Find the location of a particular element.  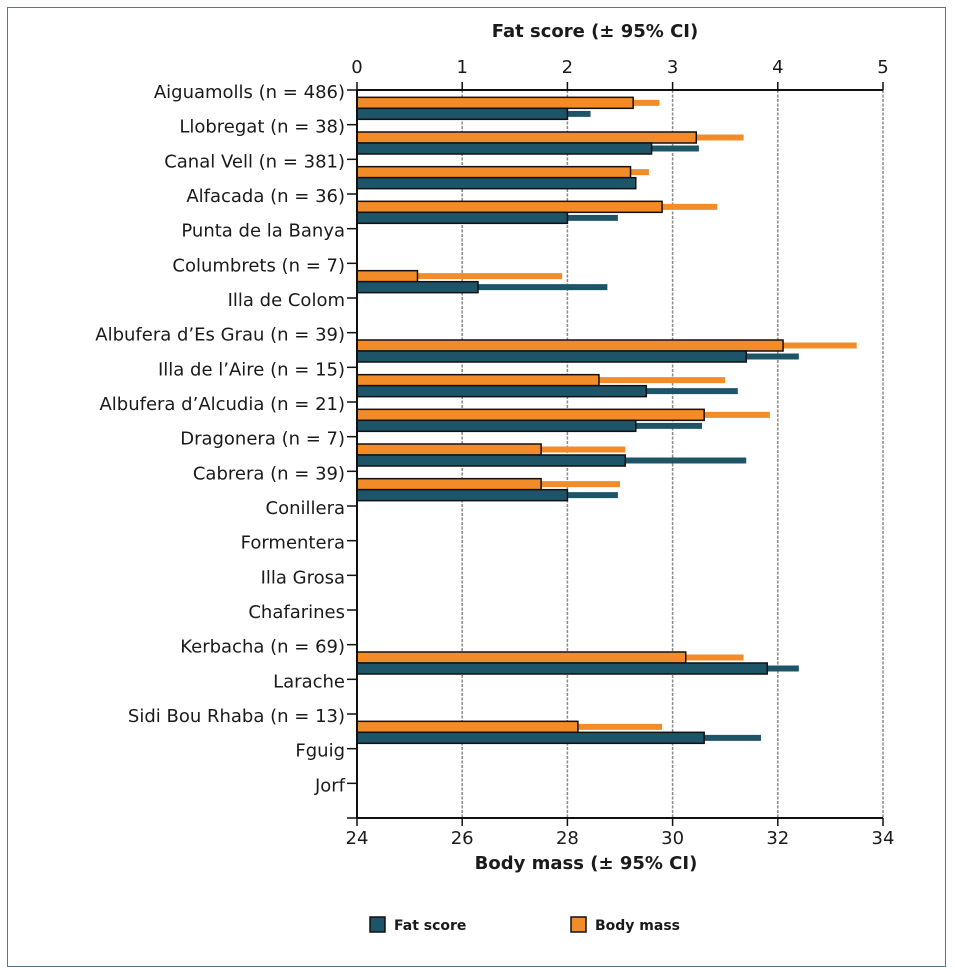

category-label: Columbrets (n = 7) is located at coordinates (258, 265).